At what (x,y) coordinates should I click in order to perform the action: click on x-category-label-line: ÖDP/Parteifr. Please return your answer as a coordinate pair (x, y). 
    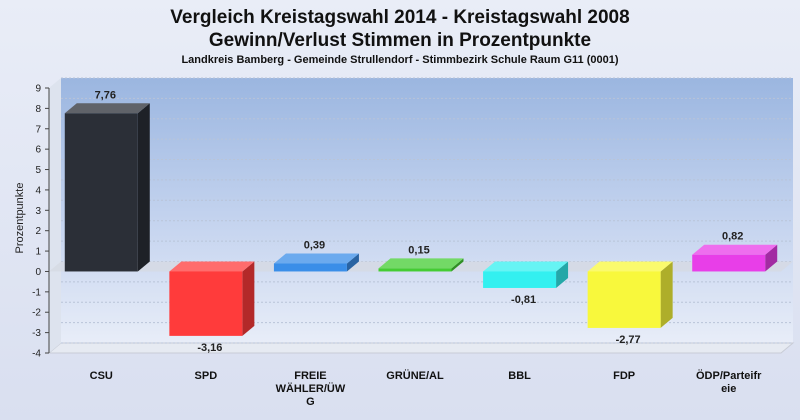
    Looking at the image, I should click on (729, 375).